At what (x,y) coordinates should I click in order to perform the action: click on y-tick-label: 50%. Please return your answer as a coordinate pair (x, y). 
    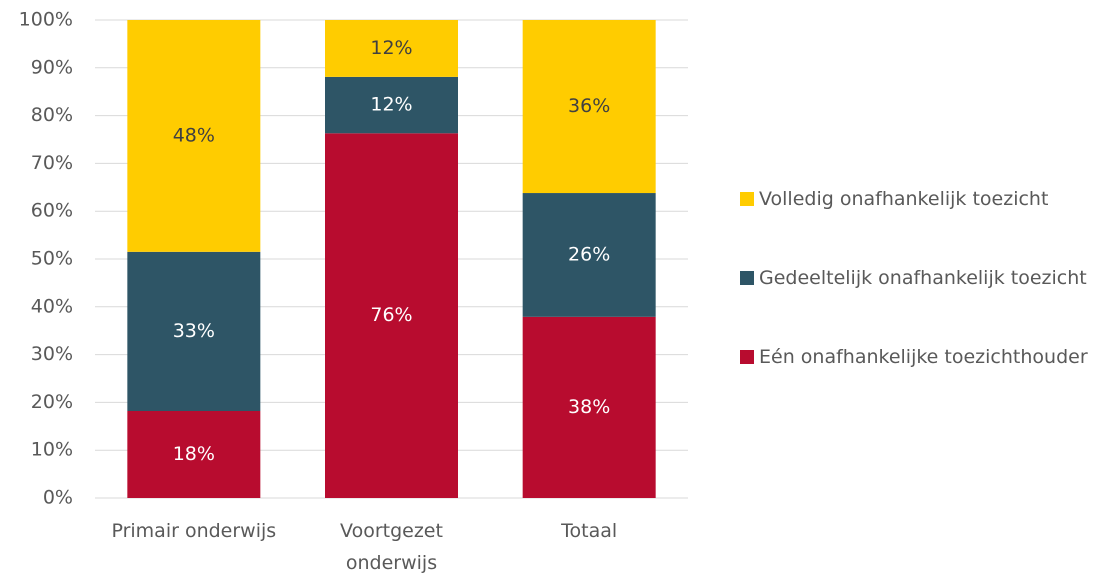
    Looking at the image, I should click on (52, 259).